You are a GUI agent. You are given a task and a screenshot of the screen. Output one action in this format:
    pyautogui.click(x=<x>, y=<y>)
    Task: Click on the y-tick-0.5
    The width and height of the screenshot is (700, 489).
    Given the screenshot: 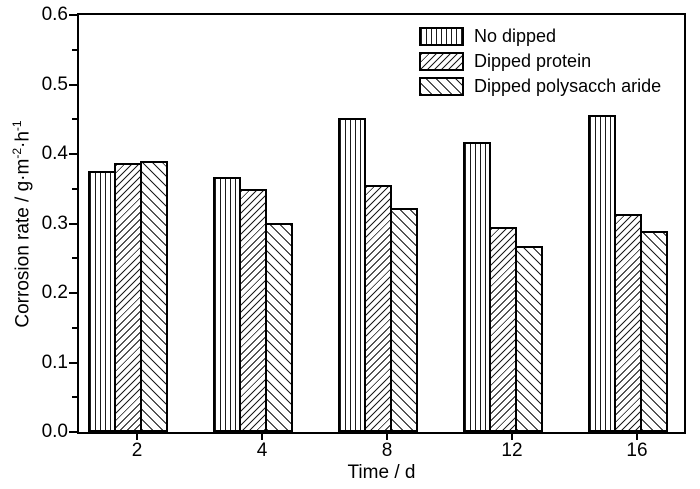 What is the action you would take?
    pyautogui.click(x=73, y=84)
    